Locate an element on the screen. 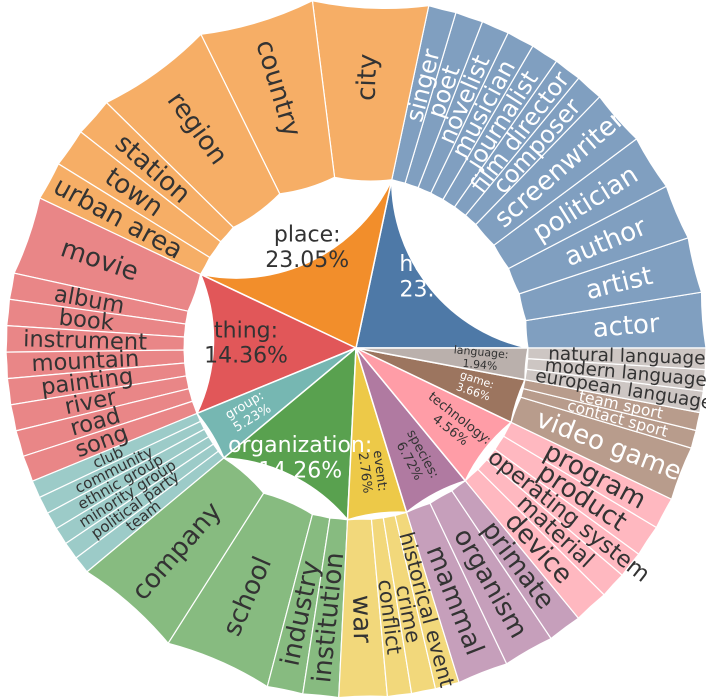 The width and height of the screenshot is (706, 697). outer-label-actor: actor is located at coordinates (627, 326).